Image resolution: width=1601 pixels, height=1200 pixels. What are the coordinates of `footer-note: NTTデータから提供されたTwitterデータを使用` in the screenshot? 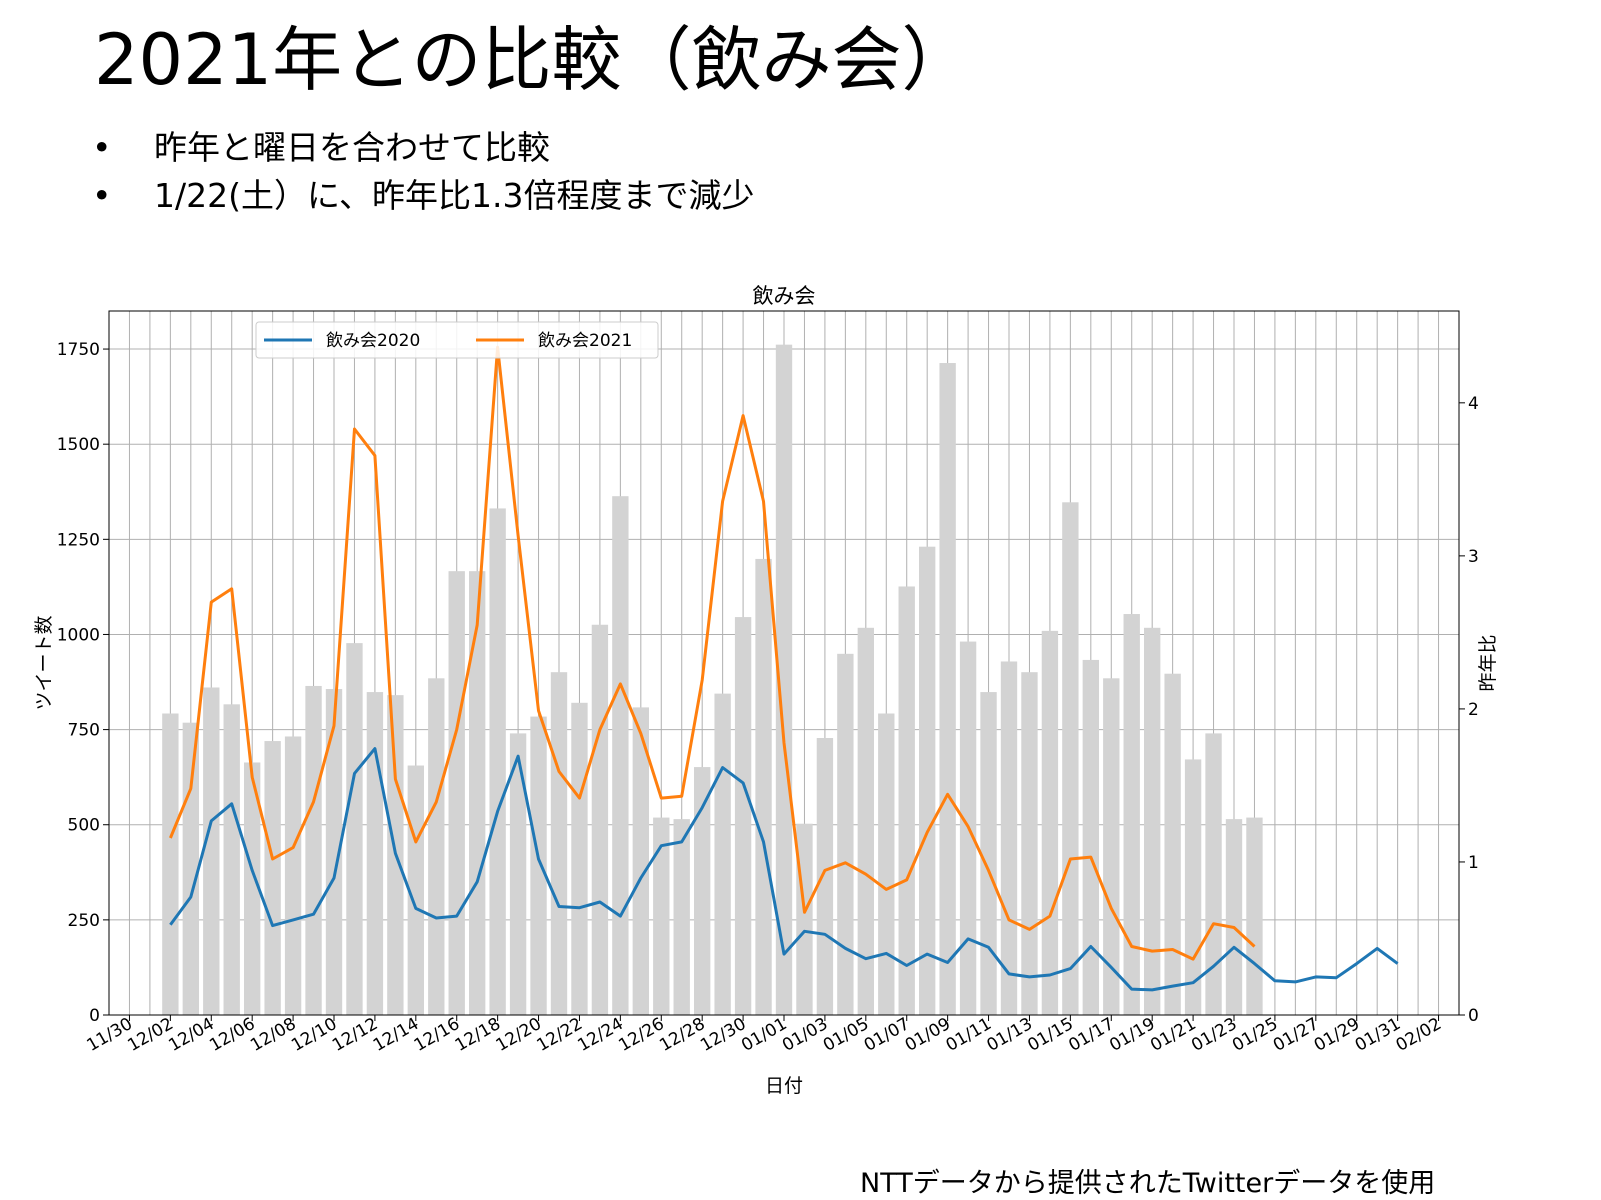 It's located at (1148, 1183).